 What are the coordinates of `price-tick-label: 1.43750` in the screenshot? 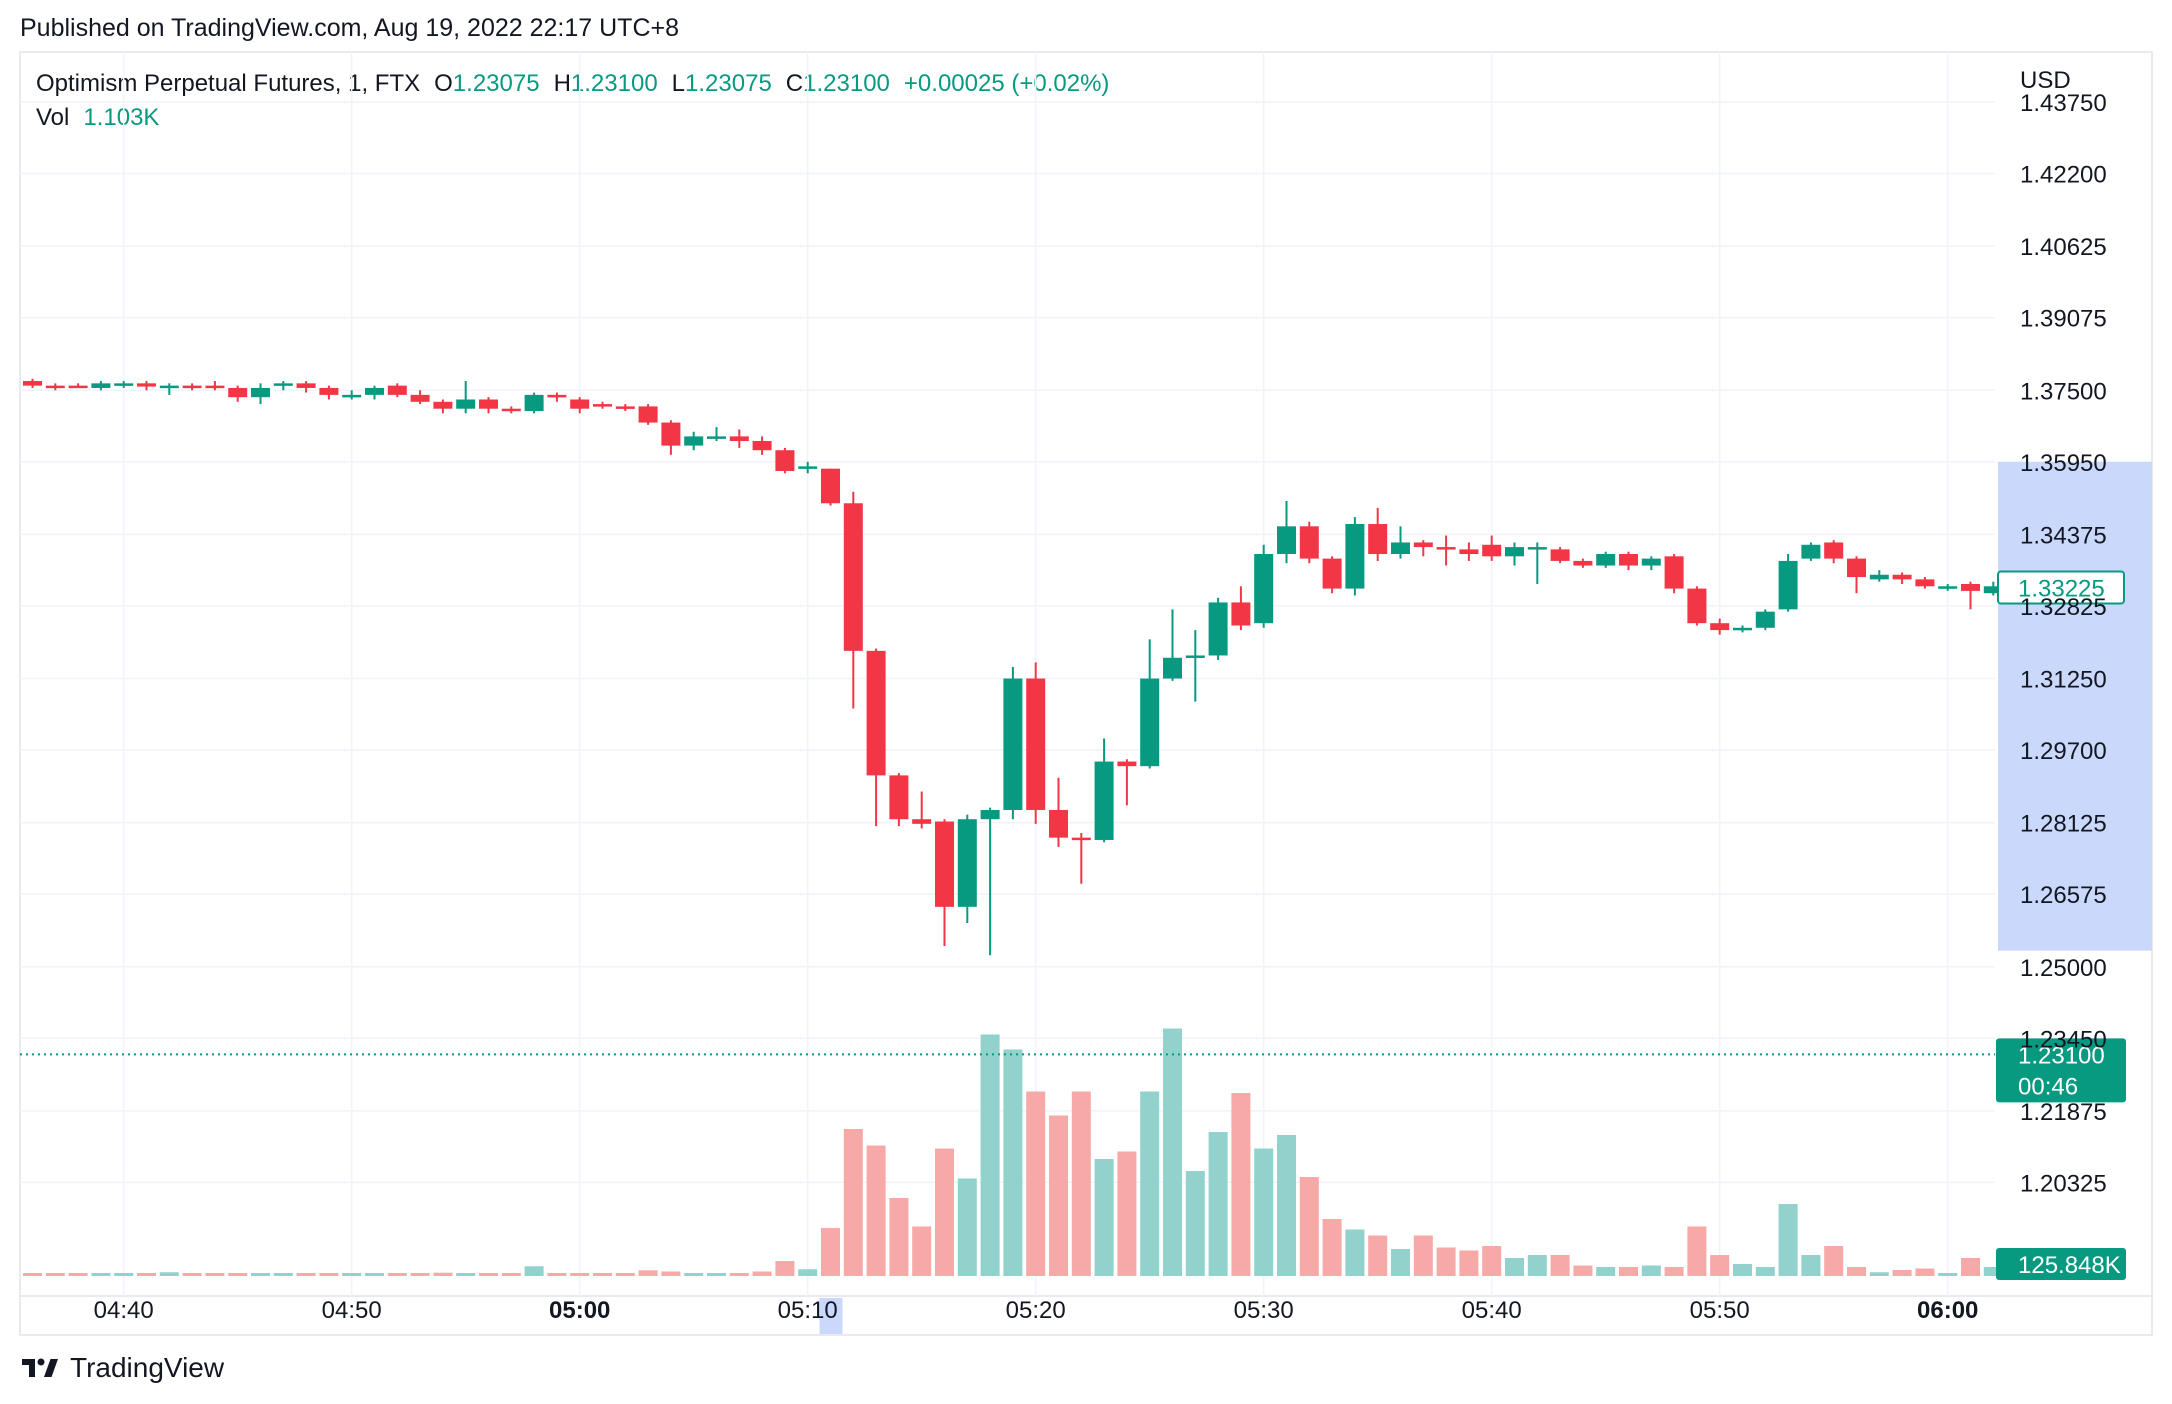 It's located at (2063, 103).